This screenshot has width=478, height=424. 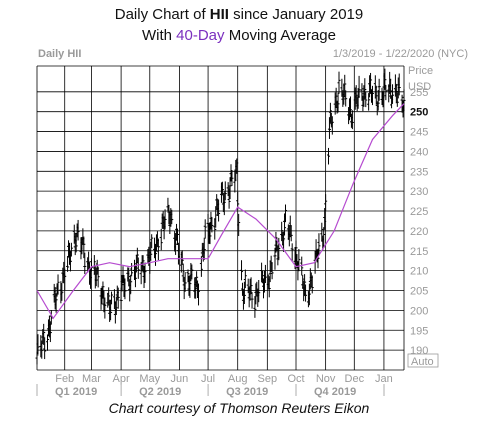 I want to click on auto-scale-box, so click(x=423, y=360).